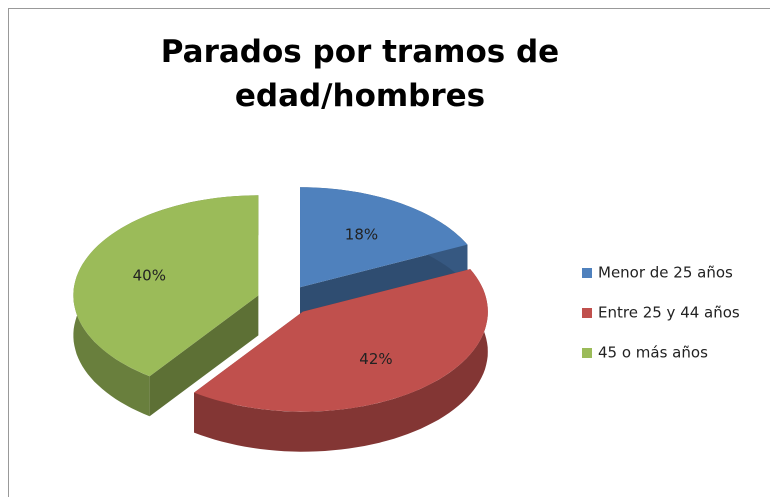 This screenshot has height=497, width=770. What do you see at coordinates (361, 234) in the screenshot?
I see `data-label: 18%` at bounding box center [361, 234].